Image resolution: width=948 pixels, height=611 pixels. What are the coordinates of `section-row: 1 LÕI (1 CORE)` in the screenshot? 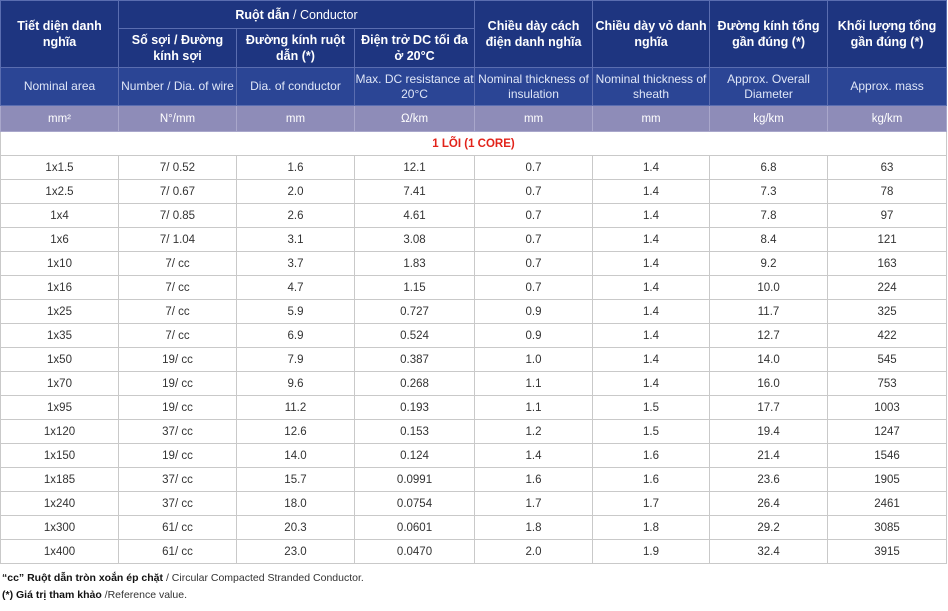 It's located at (474, 143).